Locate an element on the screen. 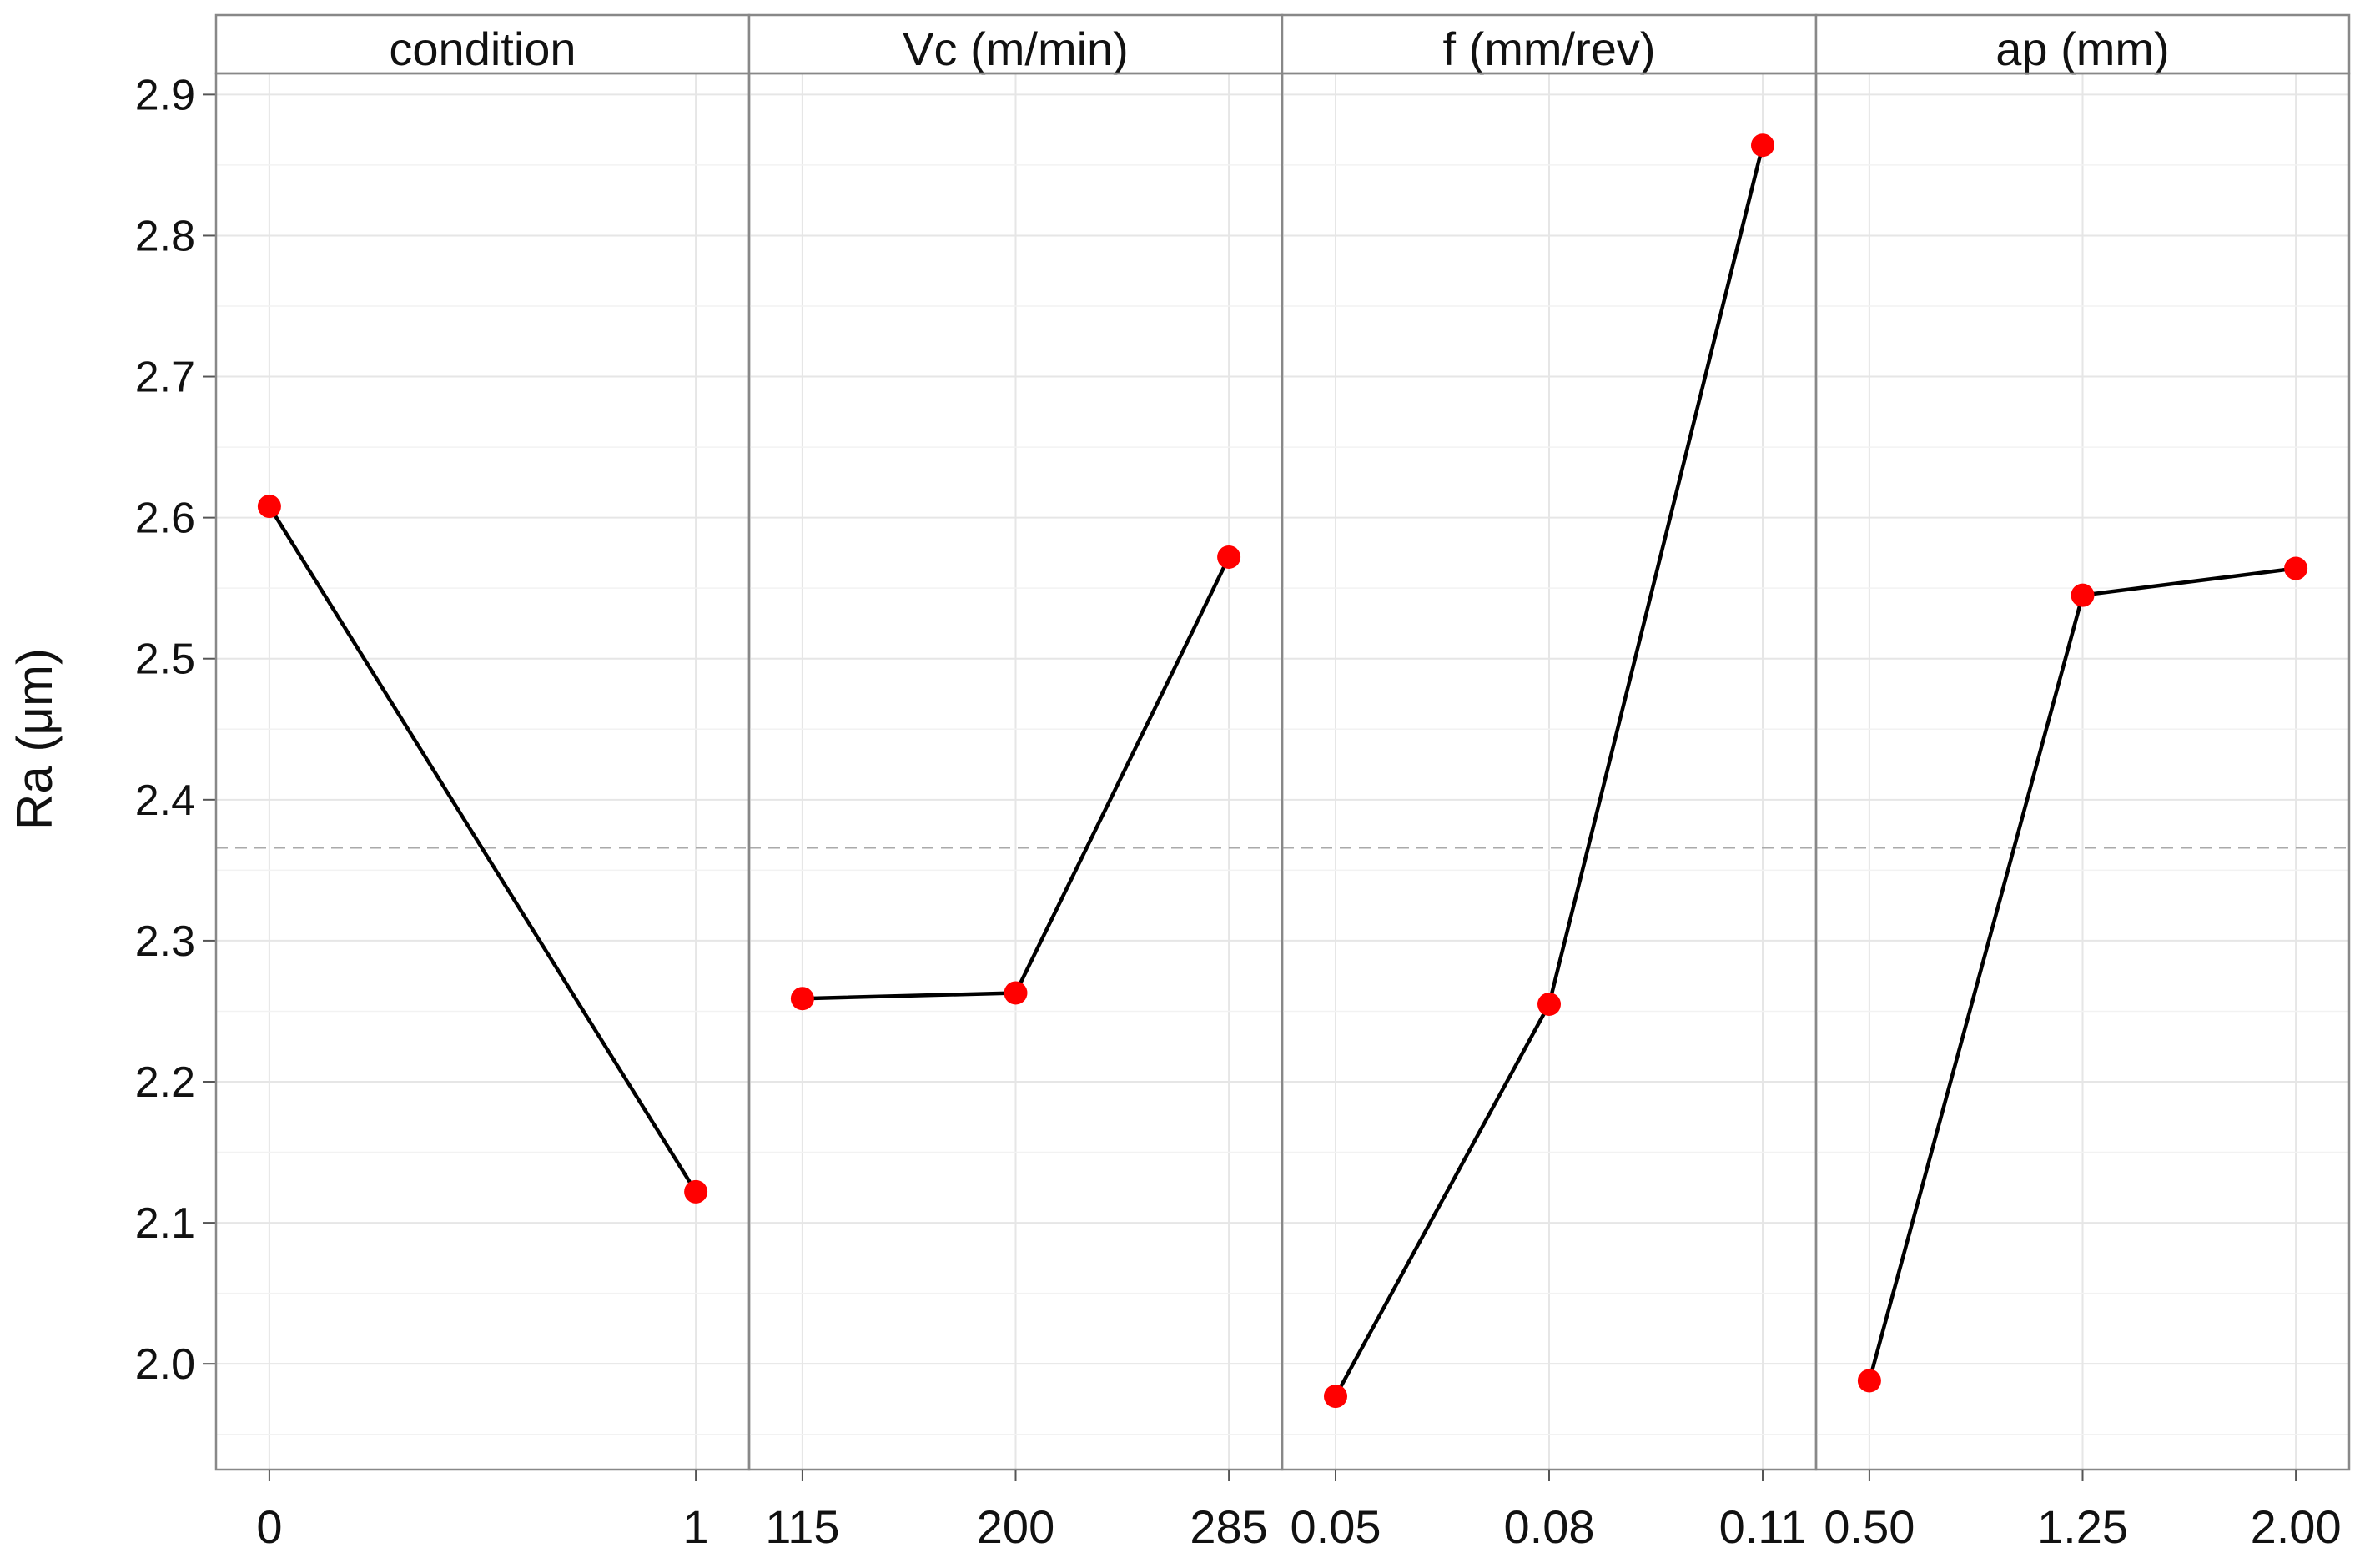  y-tick-label: 2.9 is located at coordinates (165, 95).